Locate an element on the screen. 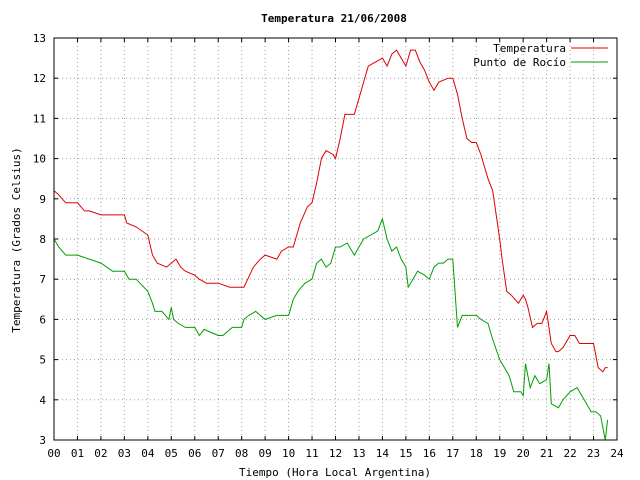 The image size is (640, 480). legend-label: Punto de Rocío is located at coordinates (519, 62).